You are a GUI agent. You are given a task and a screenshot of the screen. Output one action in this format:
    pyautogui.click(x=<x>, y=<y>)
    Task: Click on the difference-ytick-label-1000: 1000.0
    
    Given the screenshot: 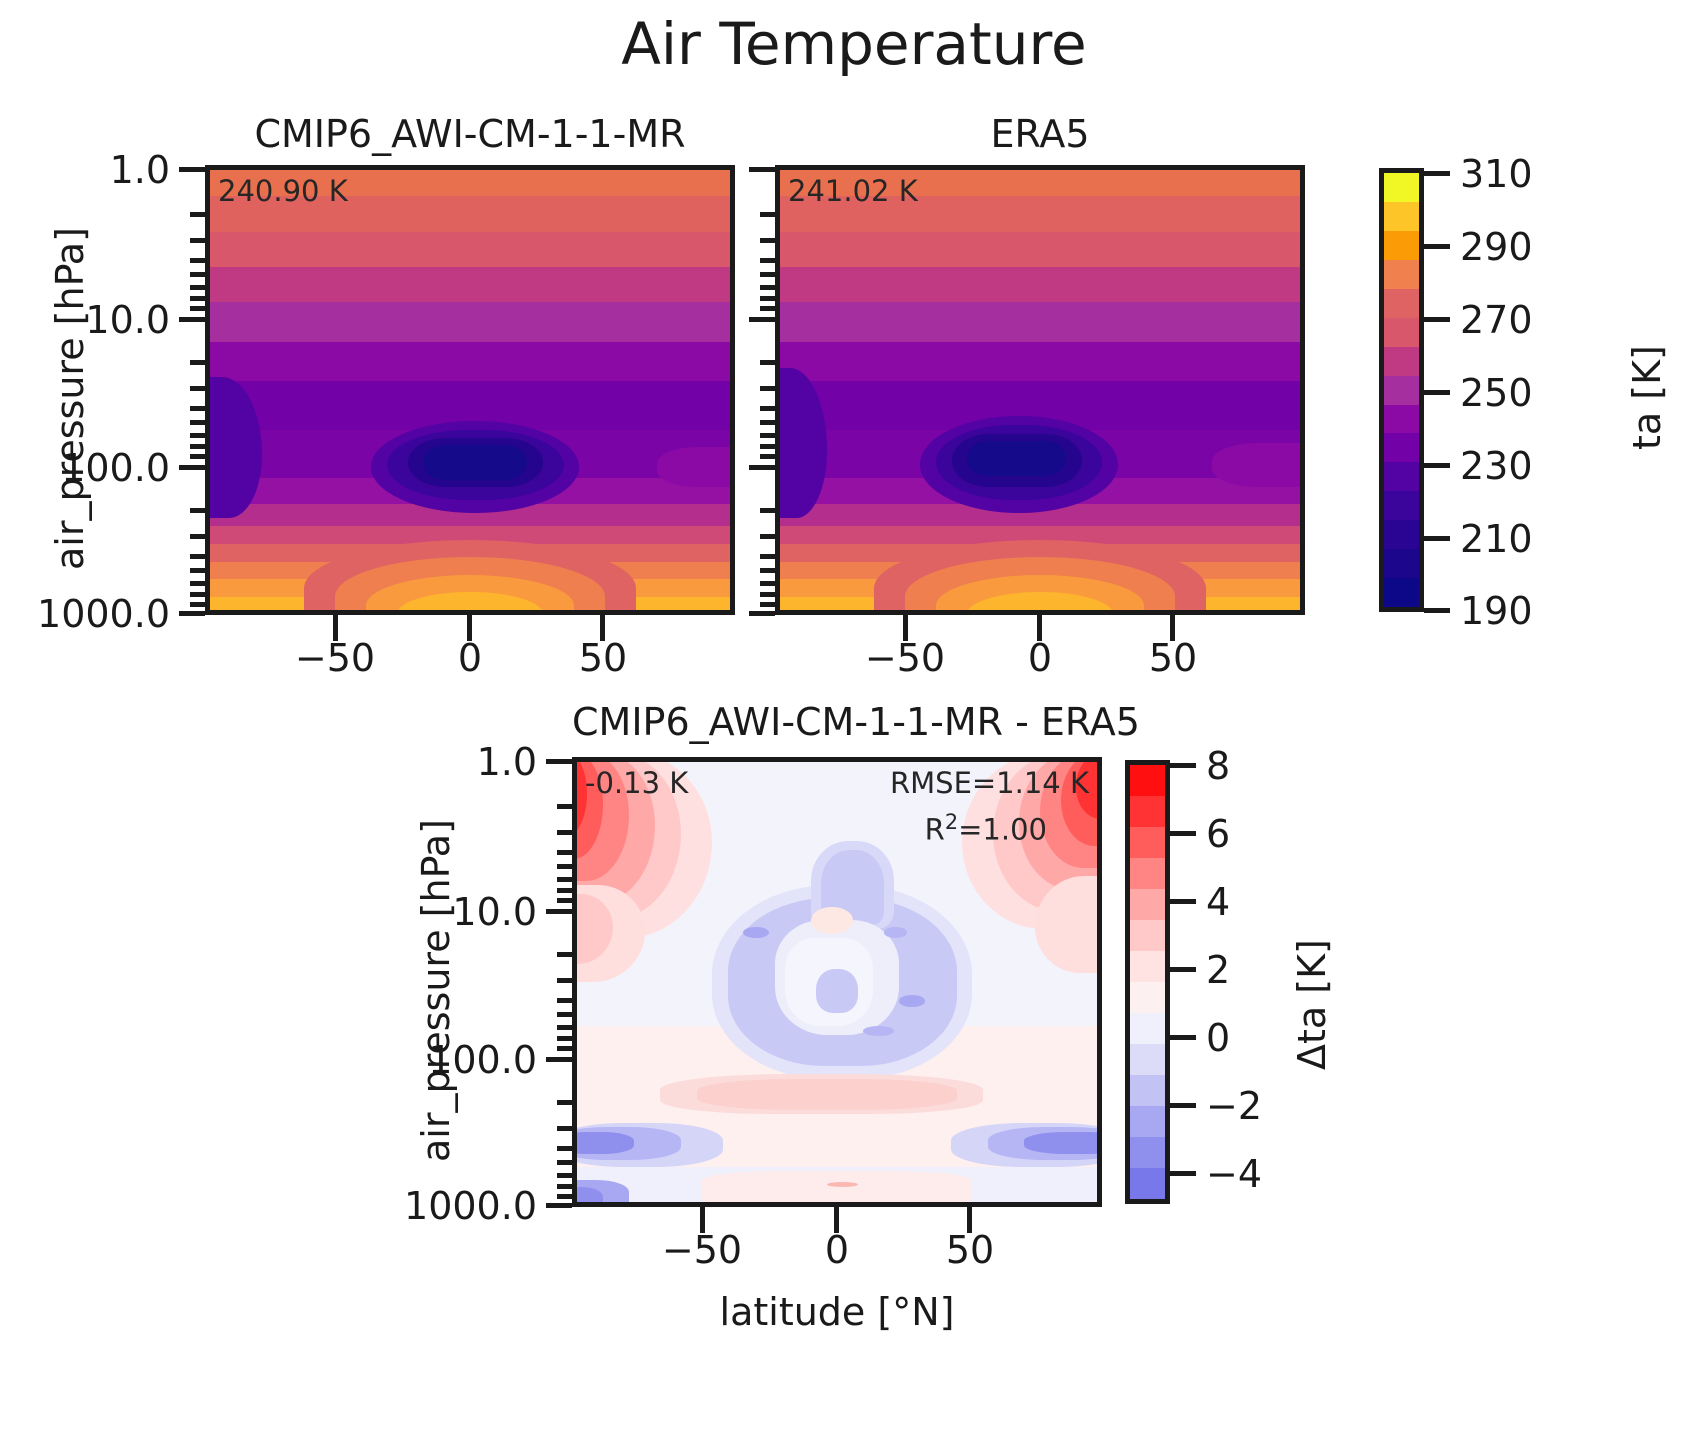 What is the action you would take?
    pyautogui.click(x=470, y=1206)
    